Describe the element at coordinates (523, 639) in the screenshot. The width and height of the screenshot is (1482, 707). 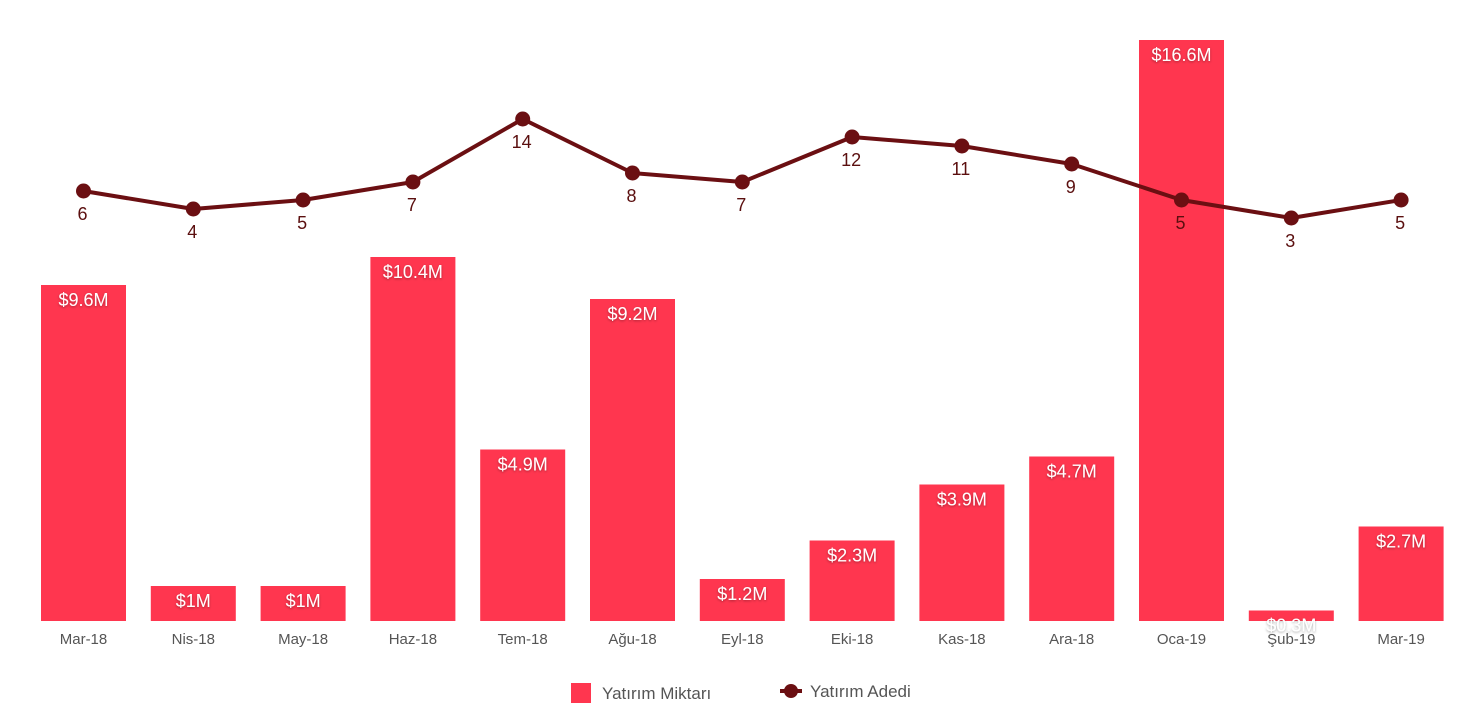
I see `x-tick-label: Tem-18` at that location.